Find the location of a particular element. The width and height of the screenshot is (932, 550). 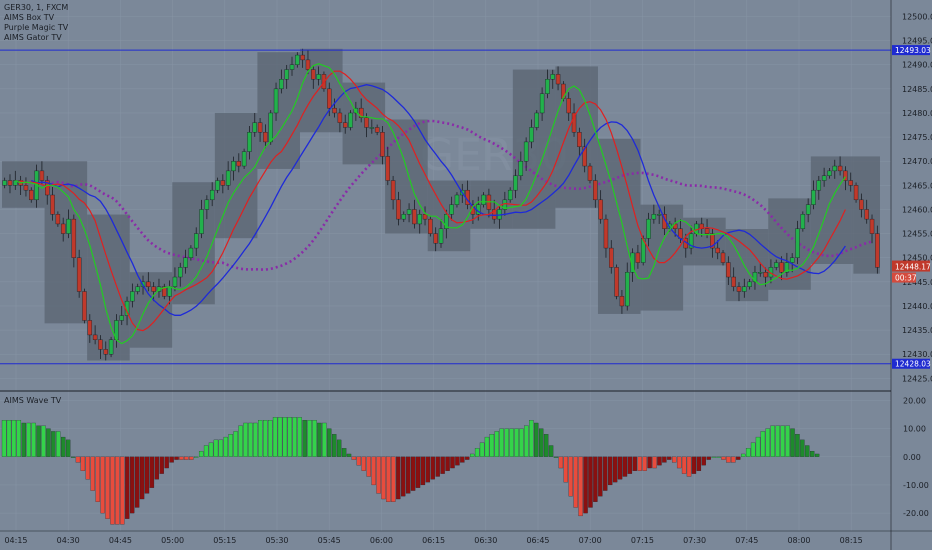

wave-axis: 20.00 10.00 0.00 -10.00 -20.00 is located at coordinates (916, 457).